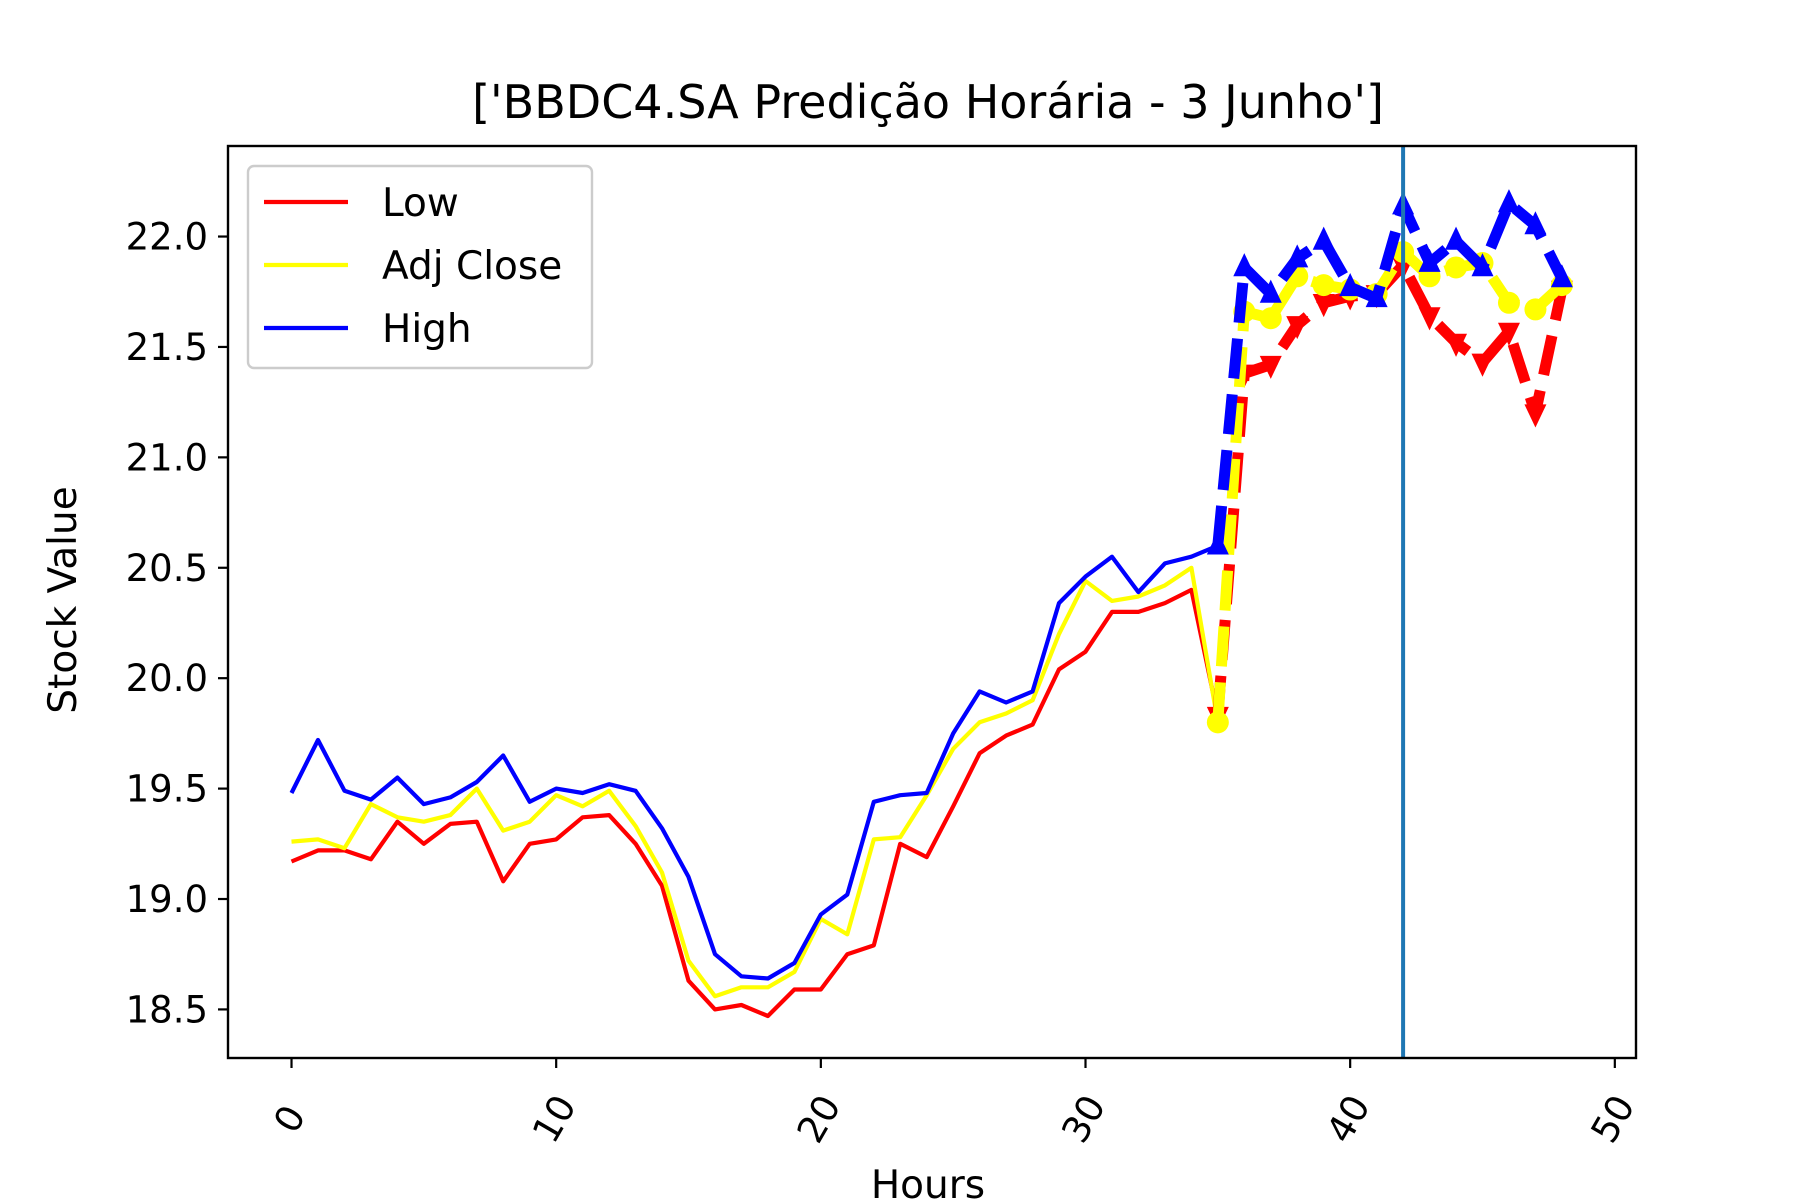 The width and height of the screenshot is (1800, 1200). I want to click on y-tick-label: 20.5, so click(167, 568).